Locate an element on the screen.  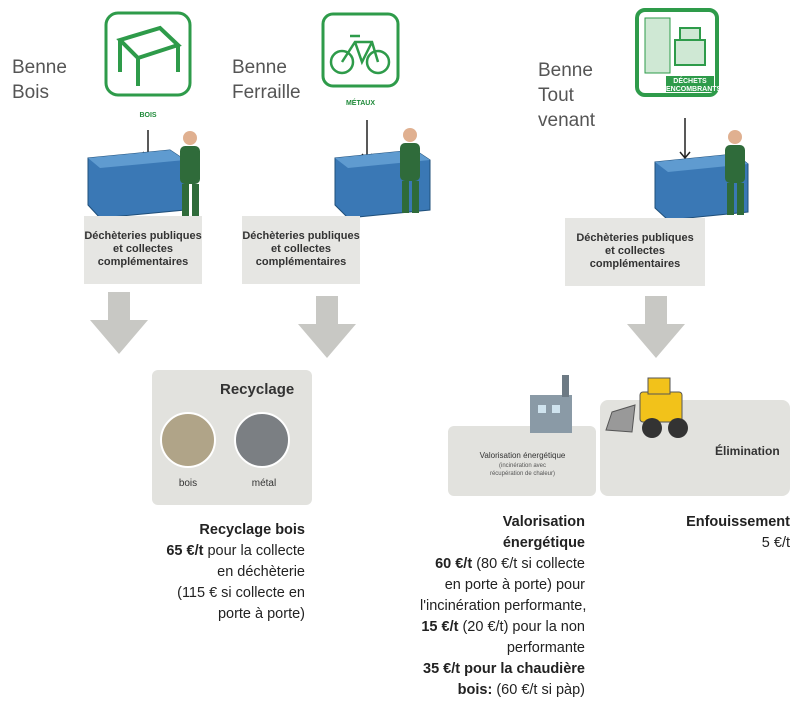
icon-label: BOIS is located at coordinates (148, 116).